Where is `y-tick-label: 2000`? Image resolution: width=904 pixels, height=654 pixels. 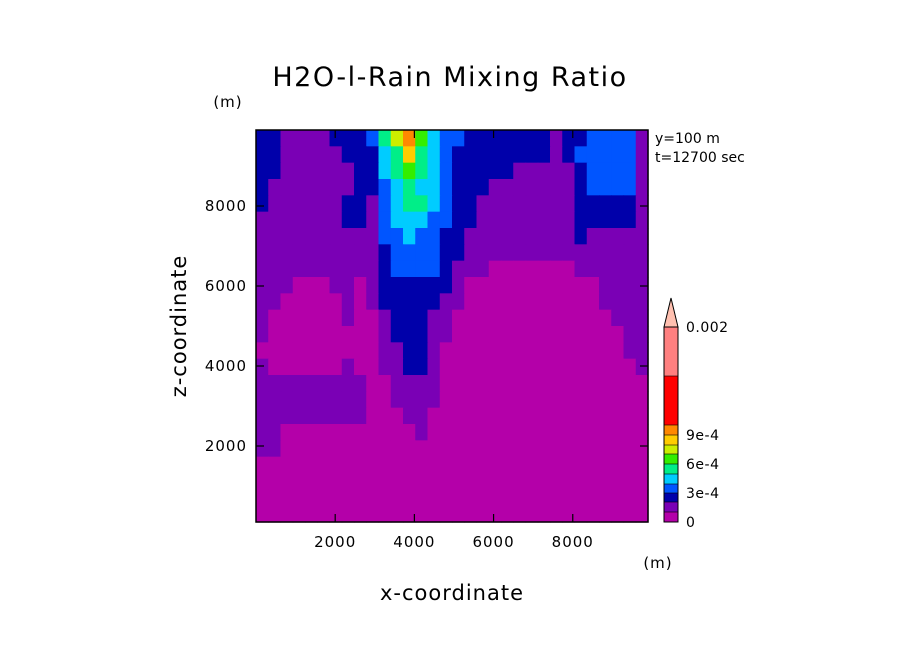
y-tick-label: 2000 is located at coordinates (226, 446).